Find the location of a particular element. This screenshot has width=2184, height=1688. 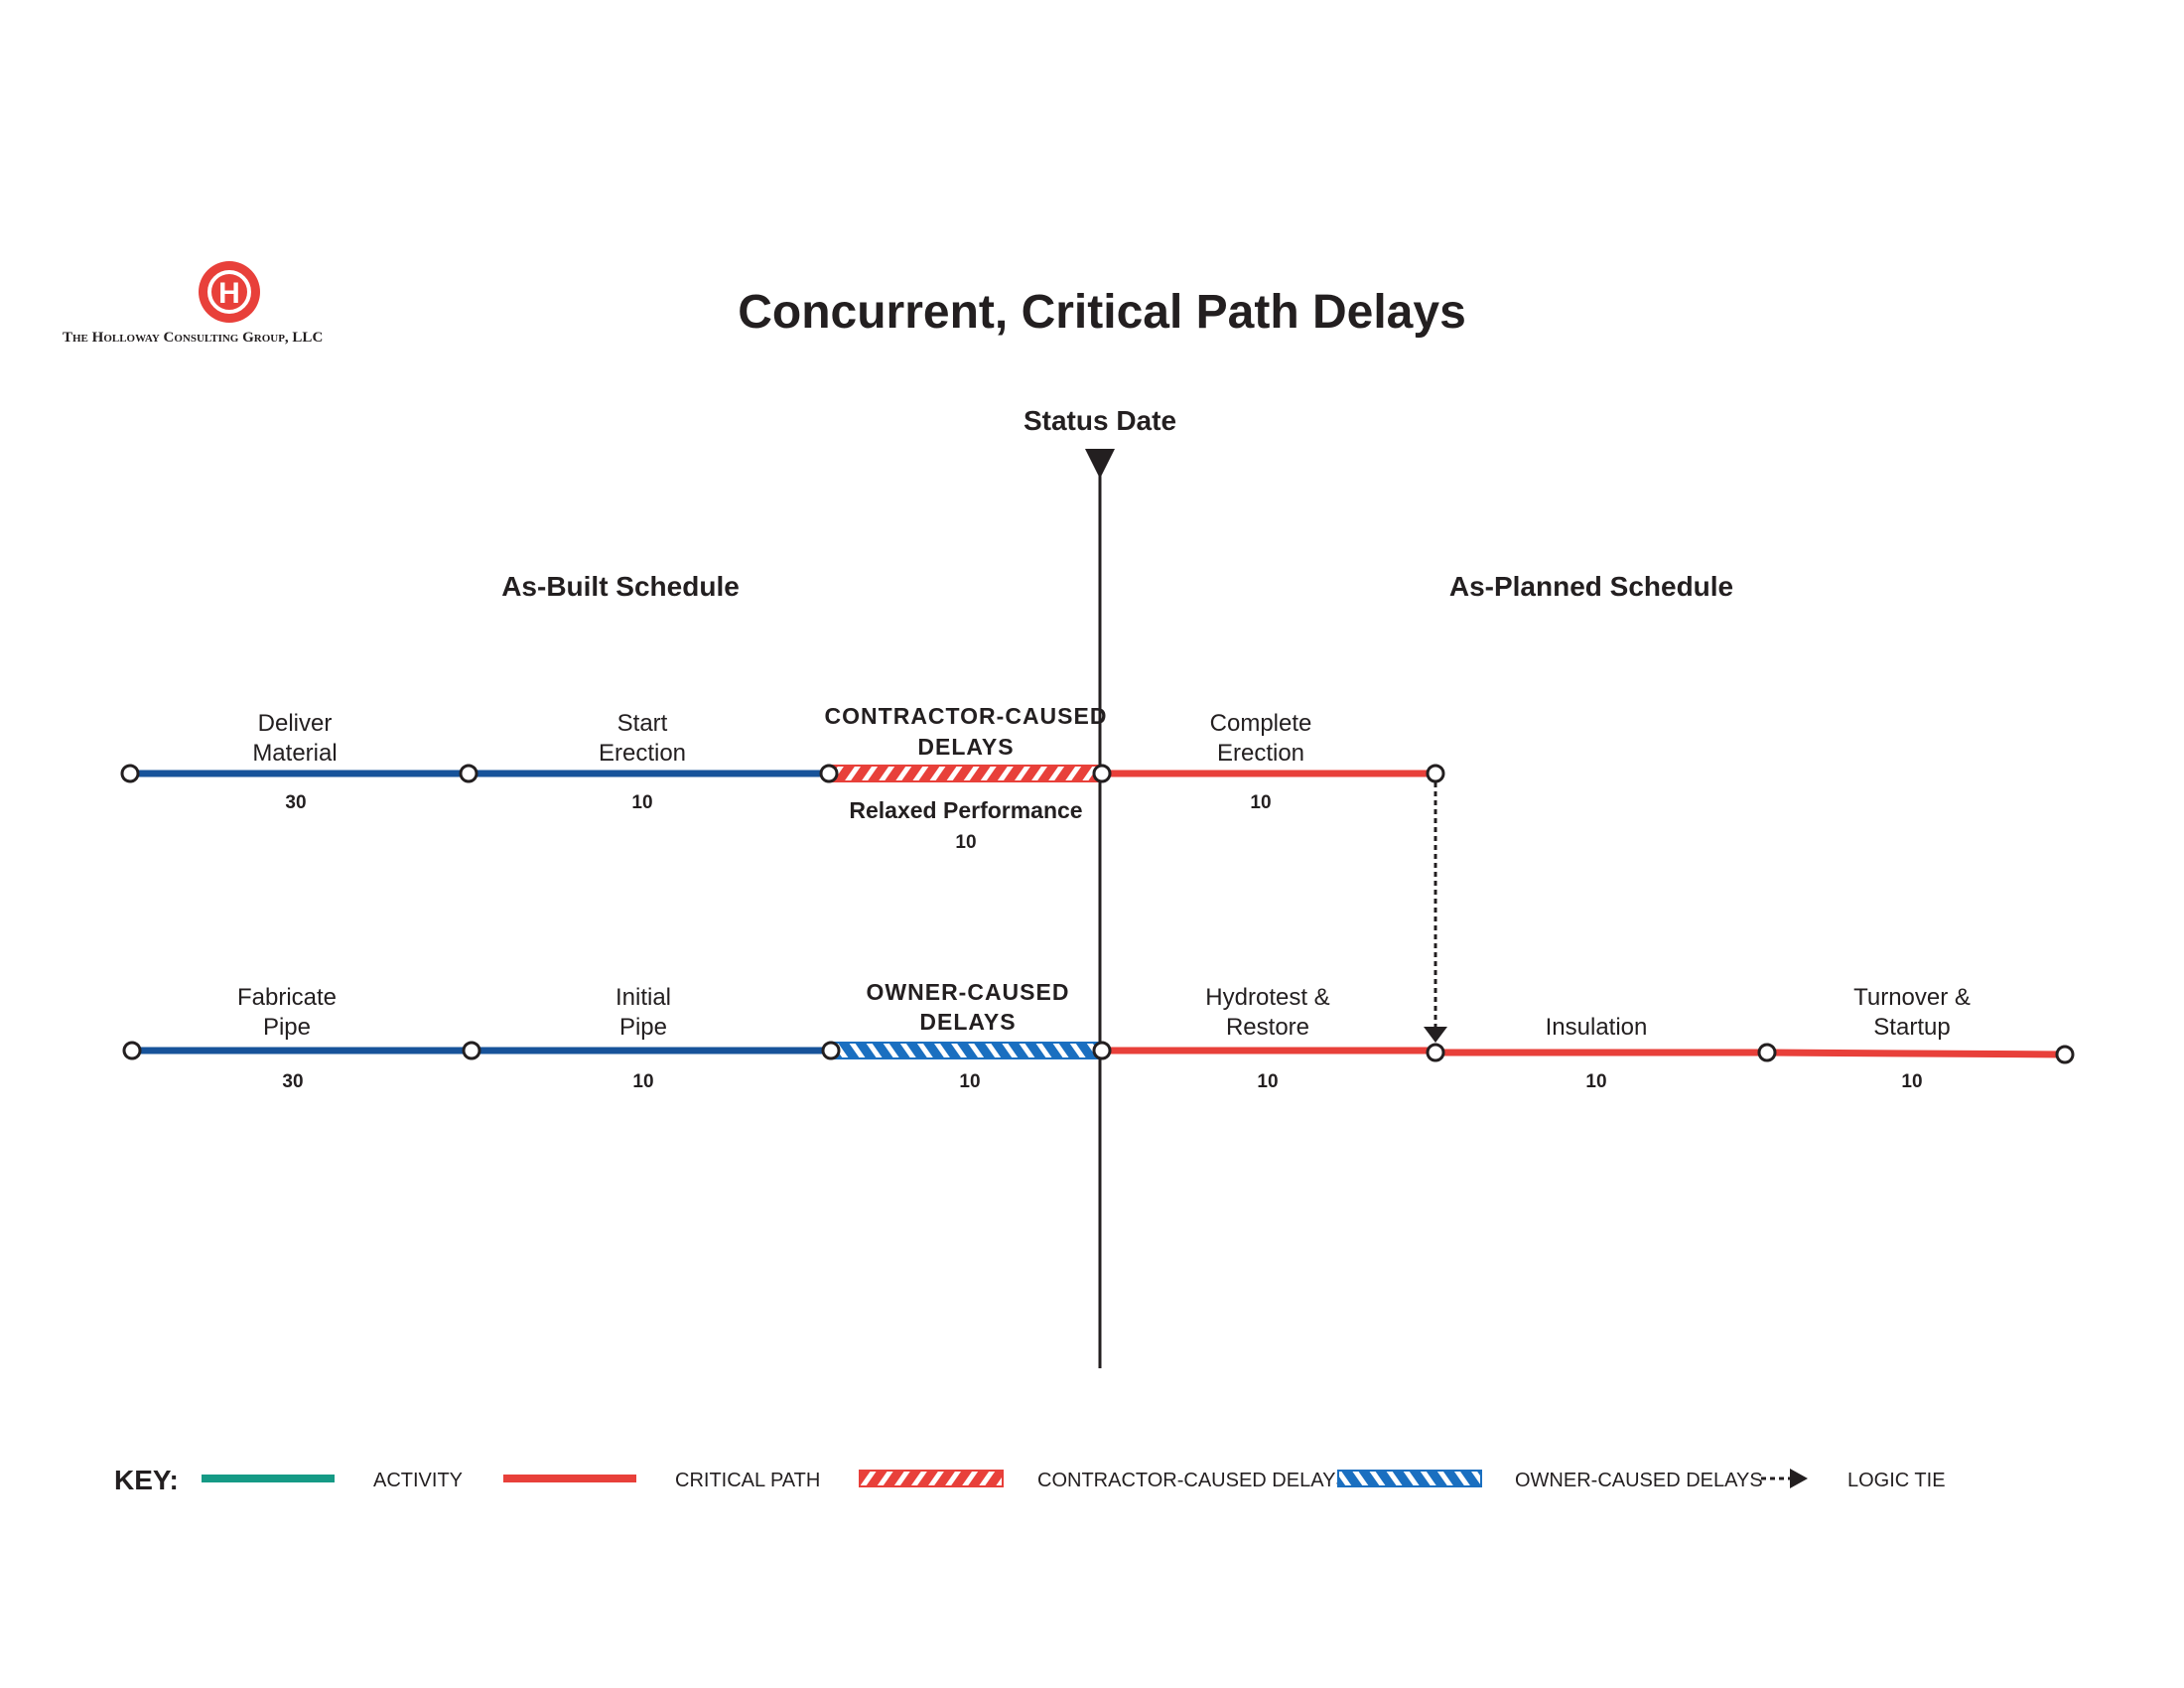

logo-inner-ring is located at coordinates (229, 292).